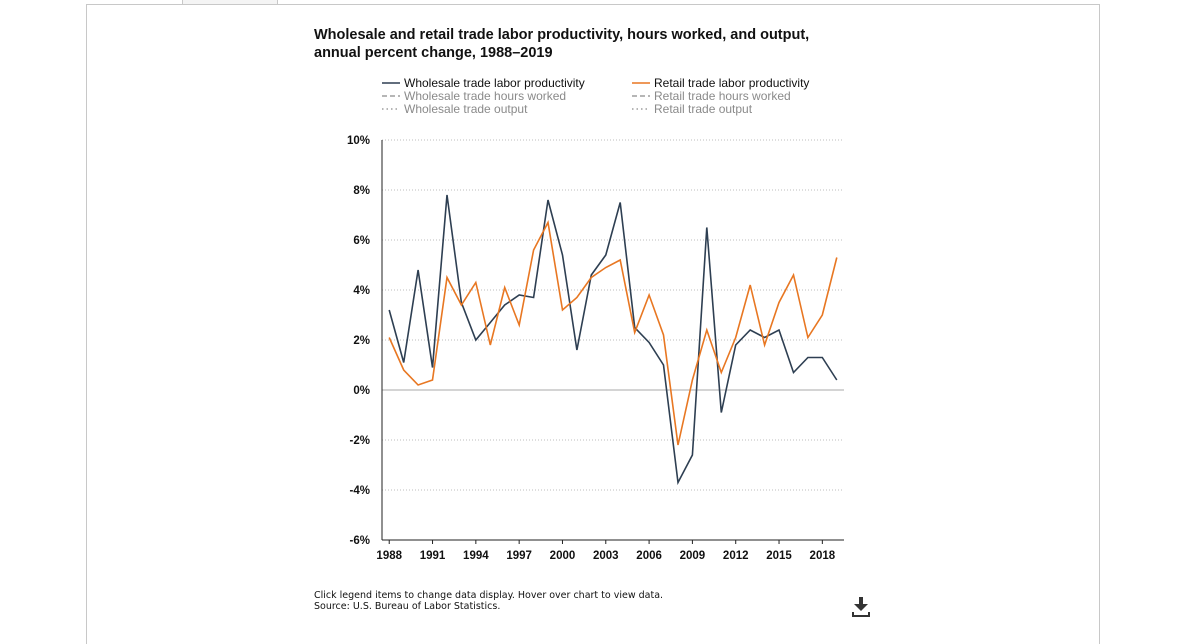 This screenshot has width=1192, height=644. Describe the element at coordinates (519, 556) in the screenshot. I see `x-tick-label: 1997` at that location.